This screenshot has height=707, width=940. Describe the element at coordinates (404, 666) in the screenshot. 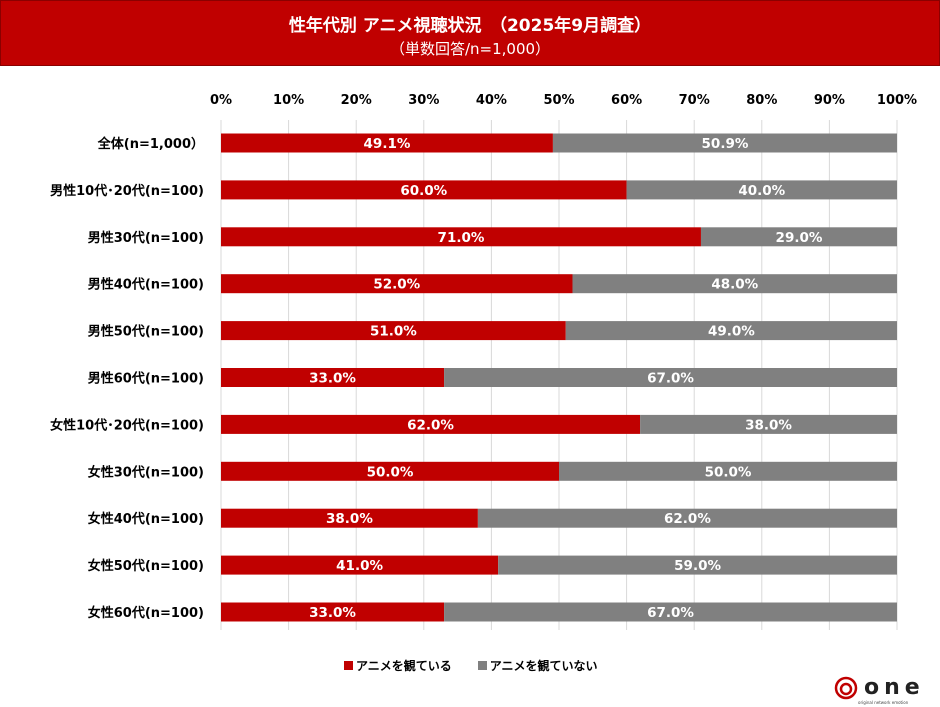

I see `legend-label: アニメを観ている` at that location.